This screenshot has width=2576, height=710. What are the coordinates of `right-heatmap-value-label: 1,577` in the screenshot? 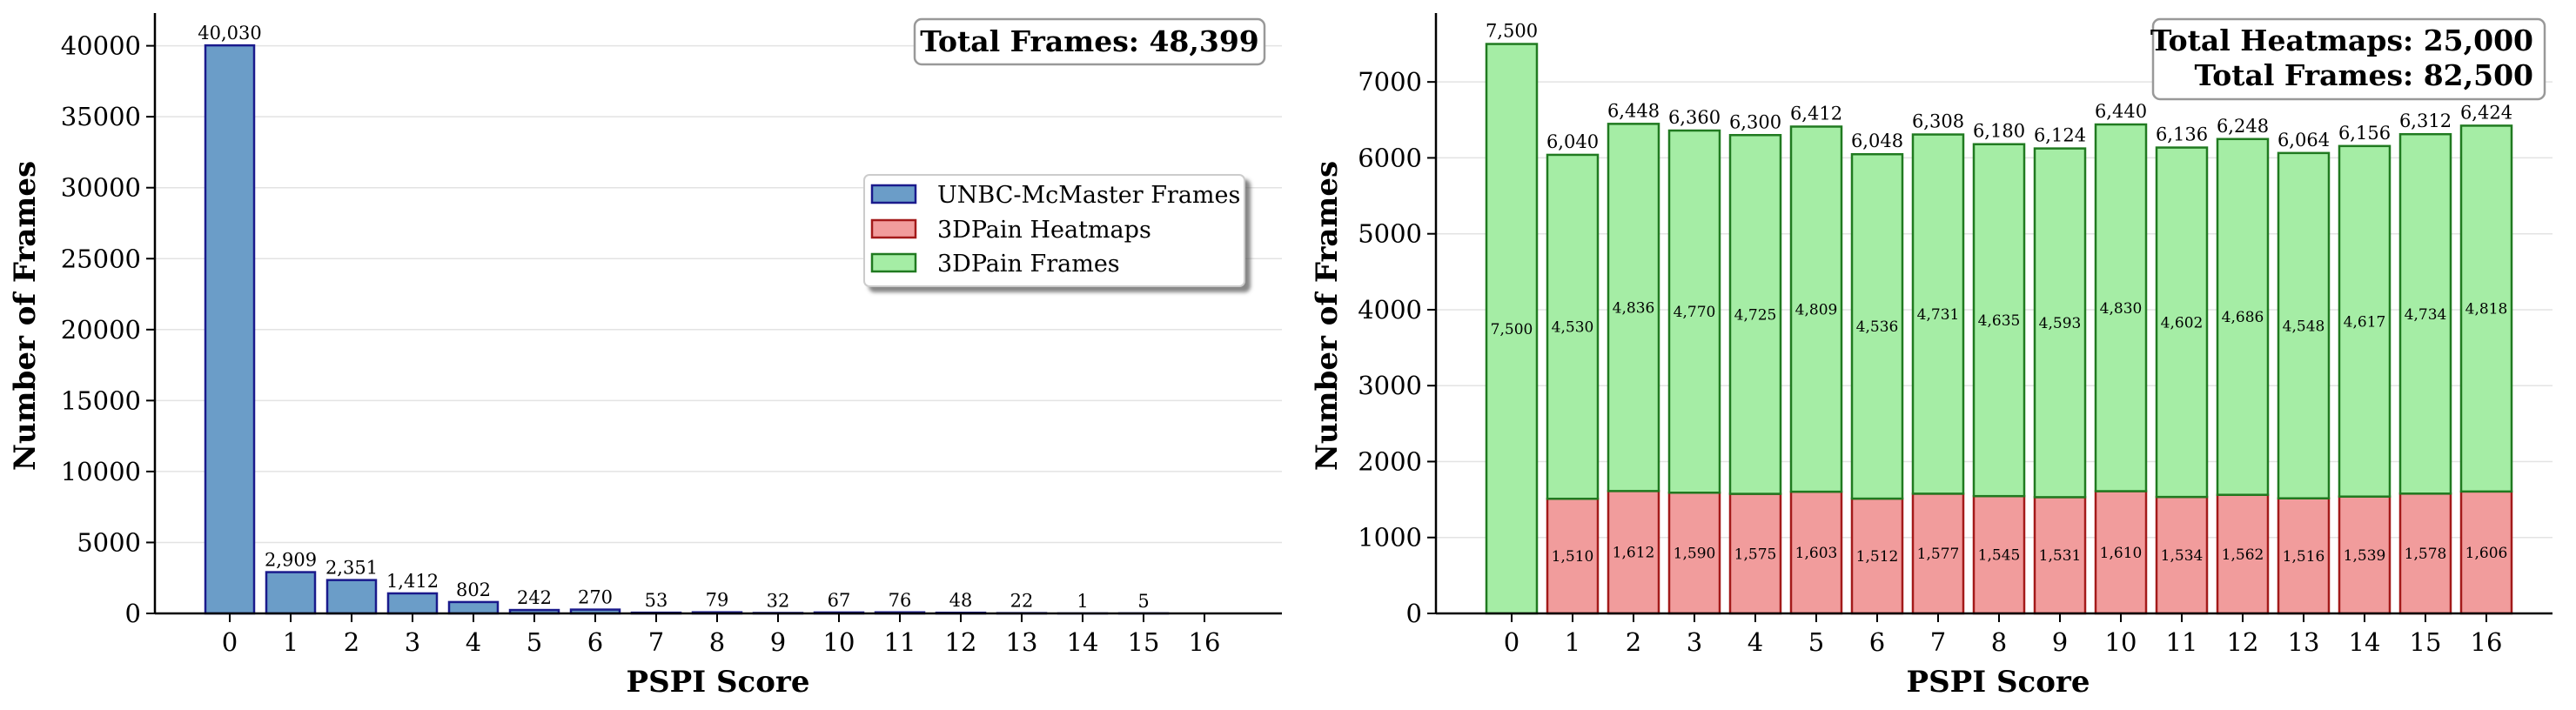 It's located at (1938, 554).